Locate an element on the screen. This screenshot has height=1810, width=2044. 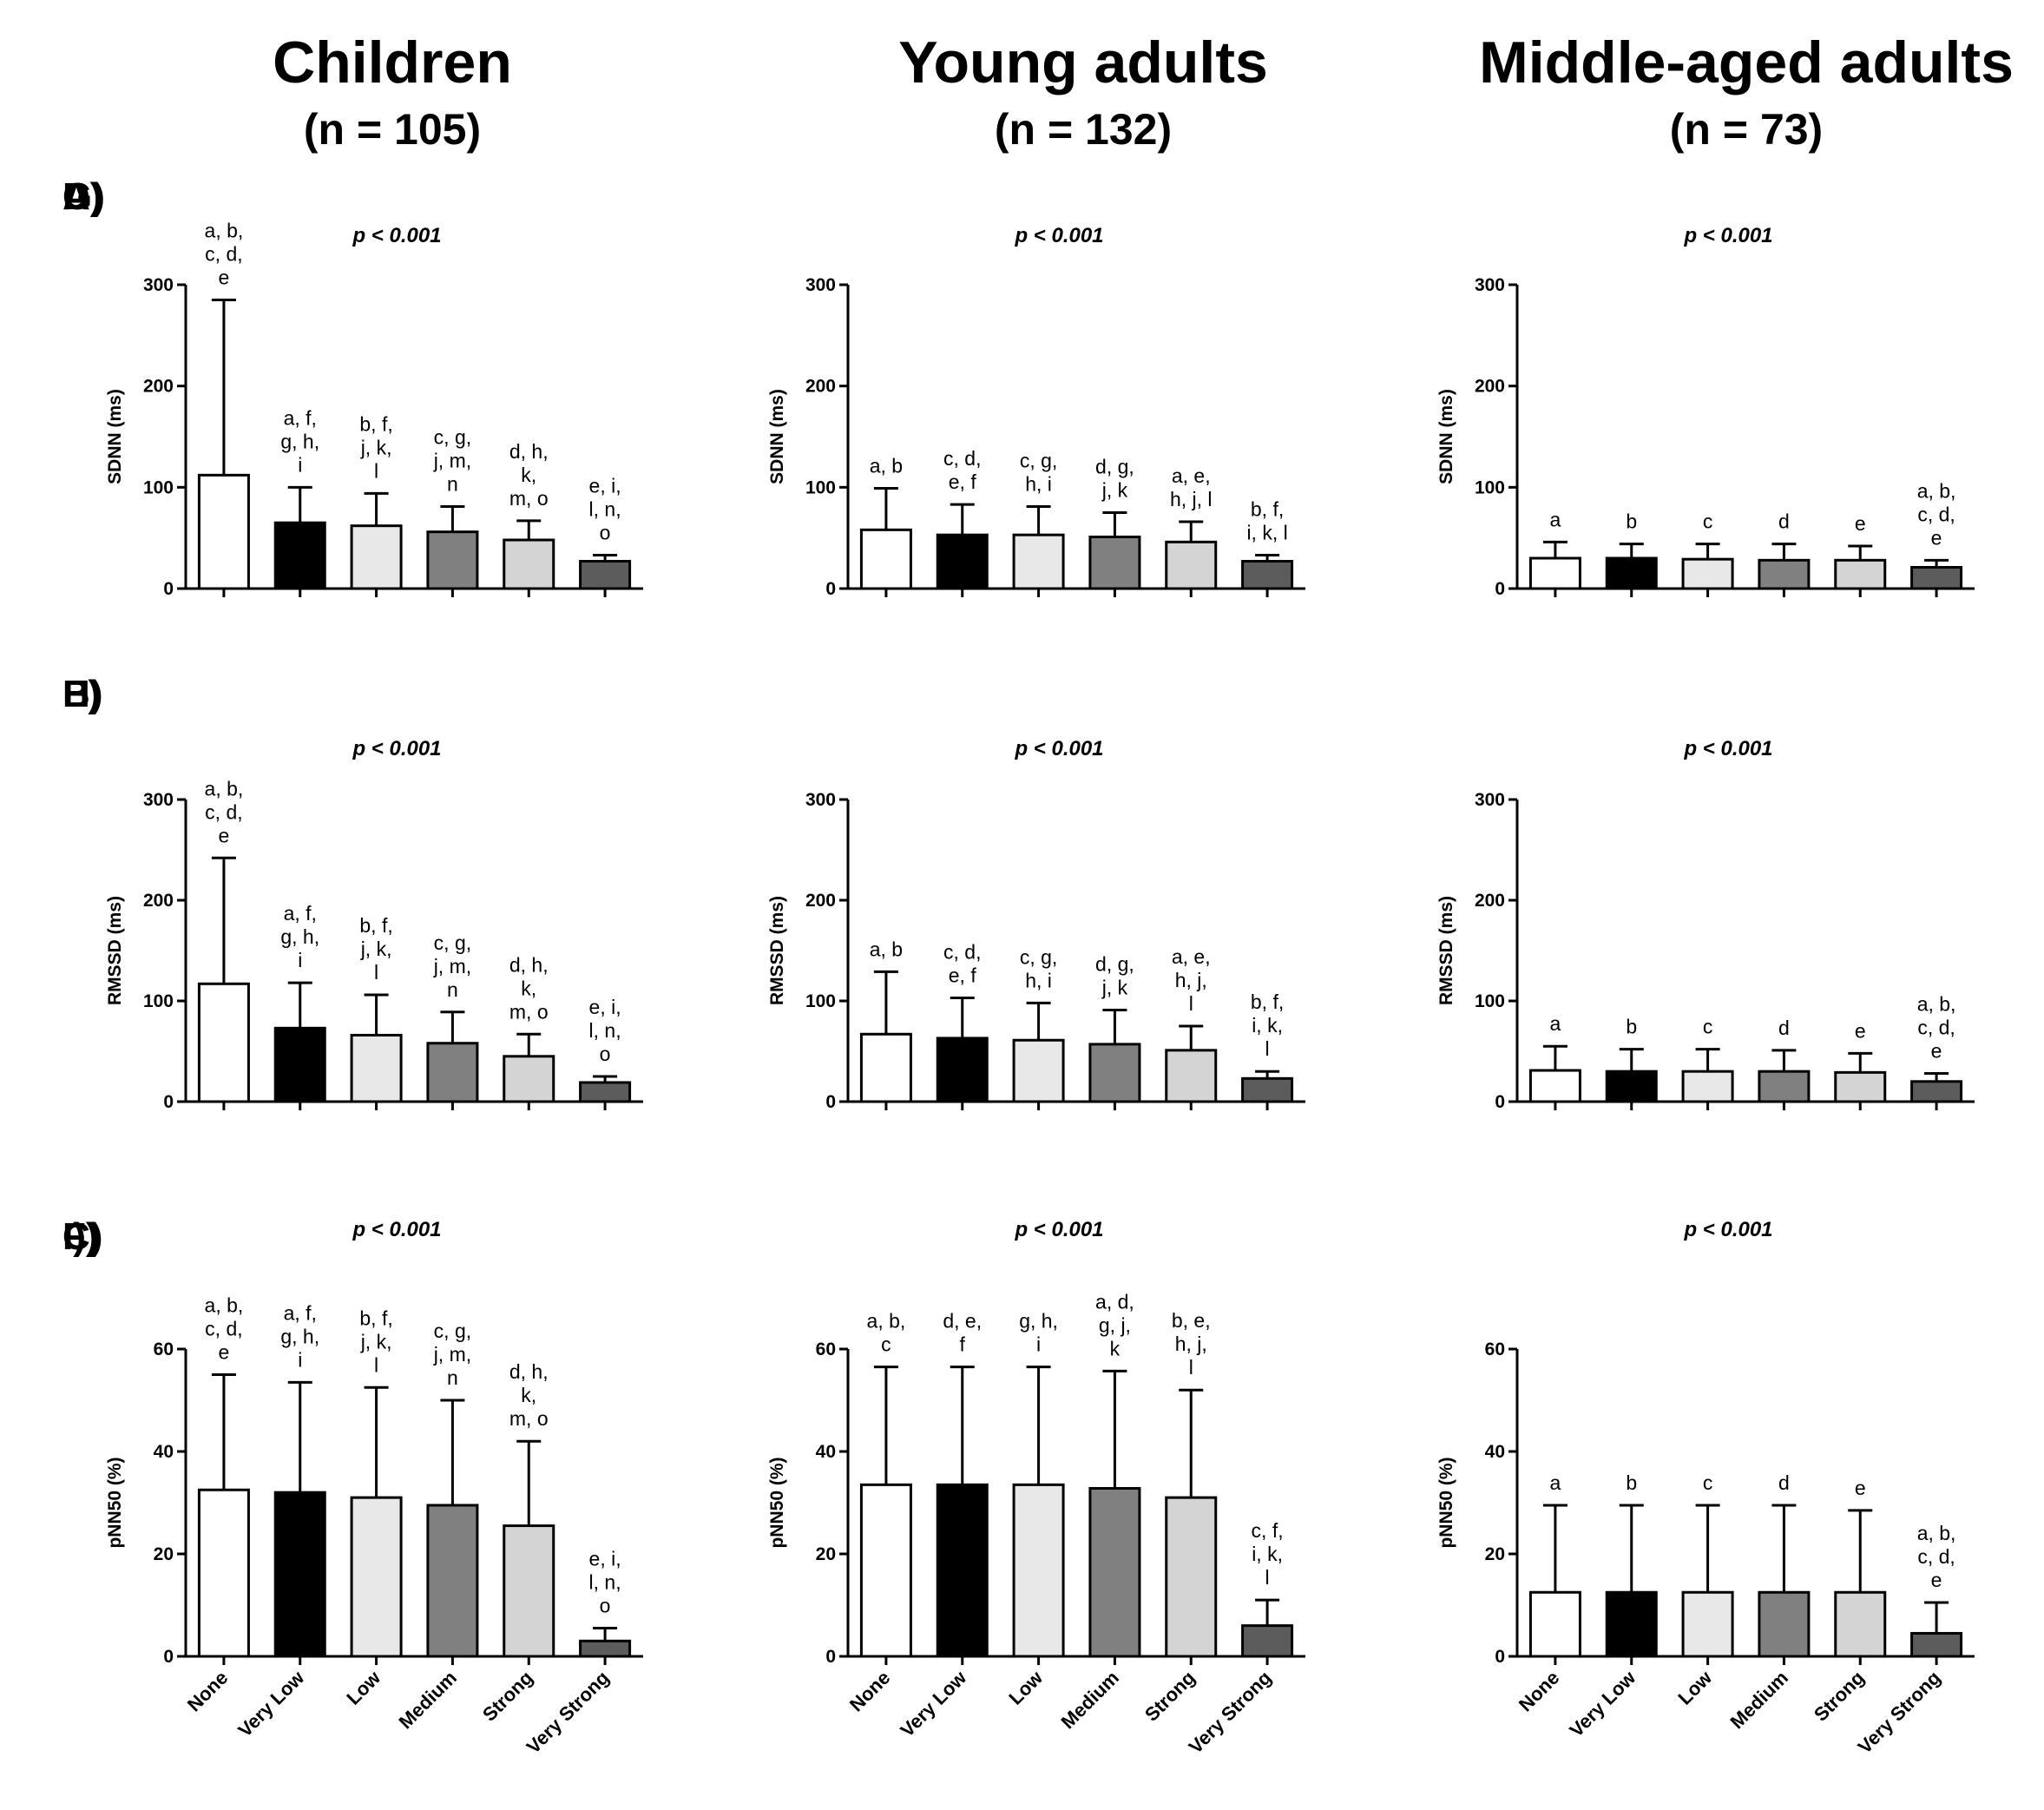
y-tick-label: 200 is located at coordinates (158, 387).